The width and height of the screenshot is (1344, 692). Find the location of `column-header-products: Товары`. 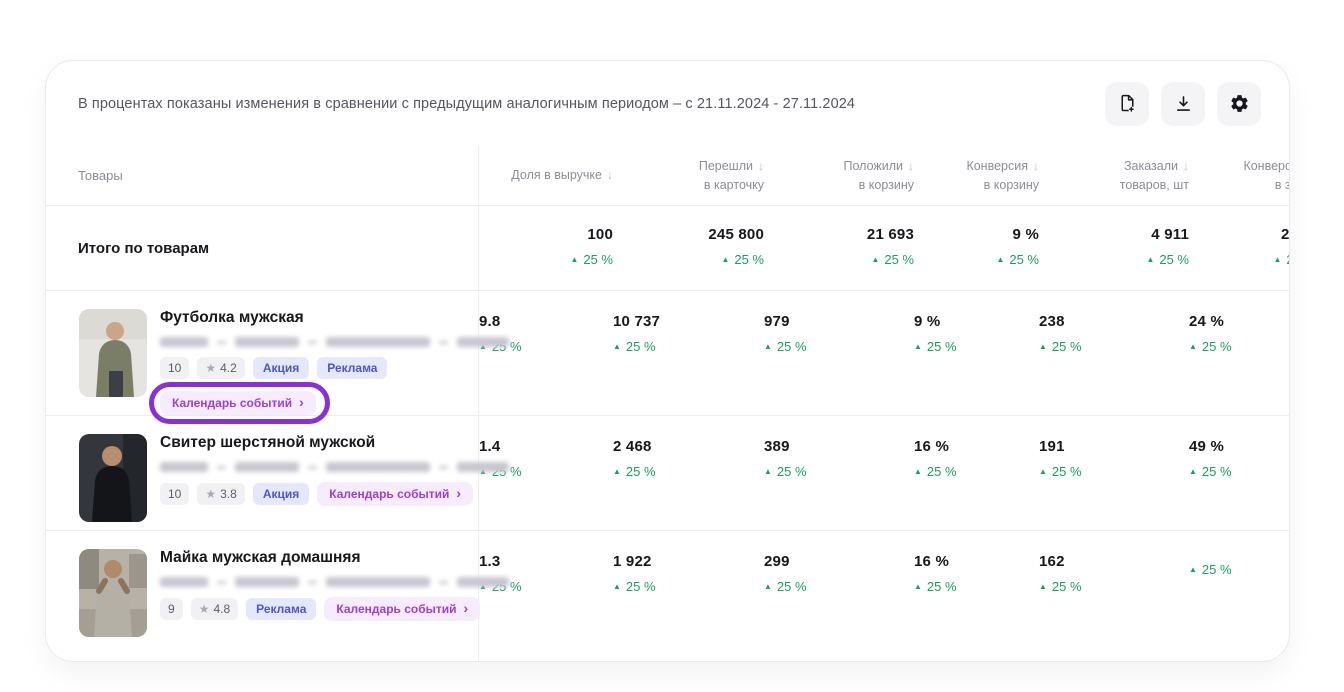

column-header-products: Товары is located at coordinates (262, 176).